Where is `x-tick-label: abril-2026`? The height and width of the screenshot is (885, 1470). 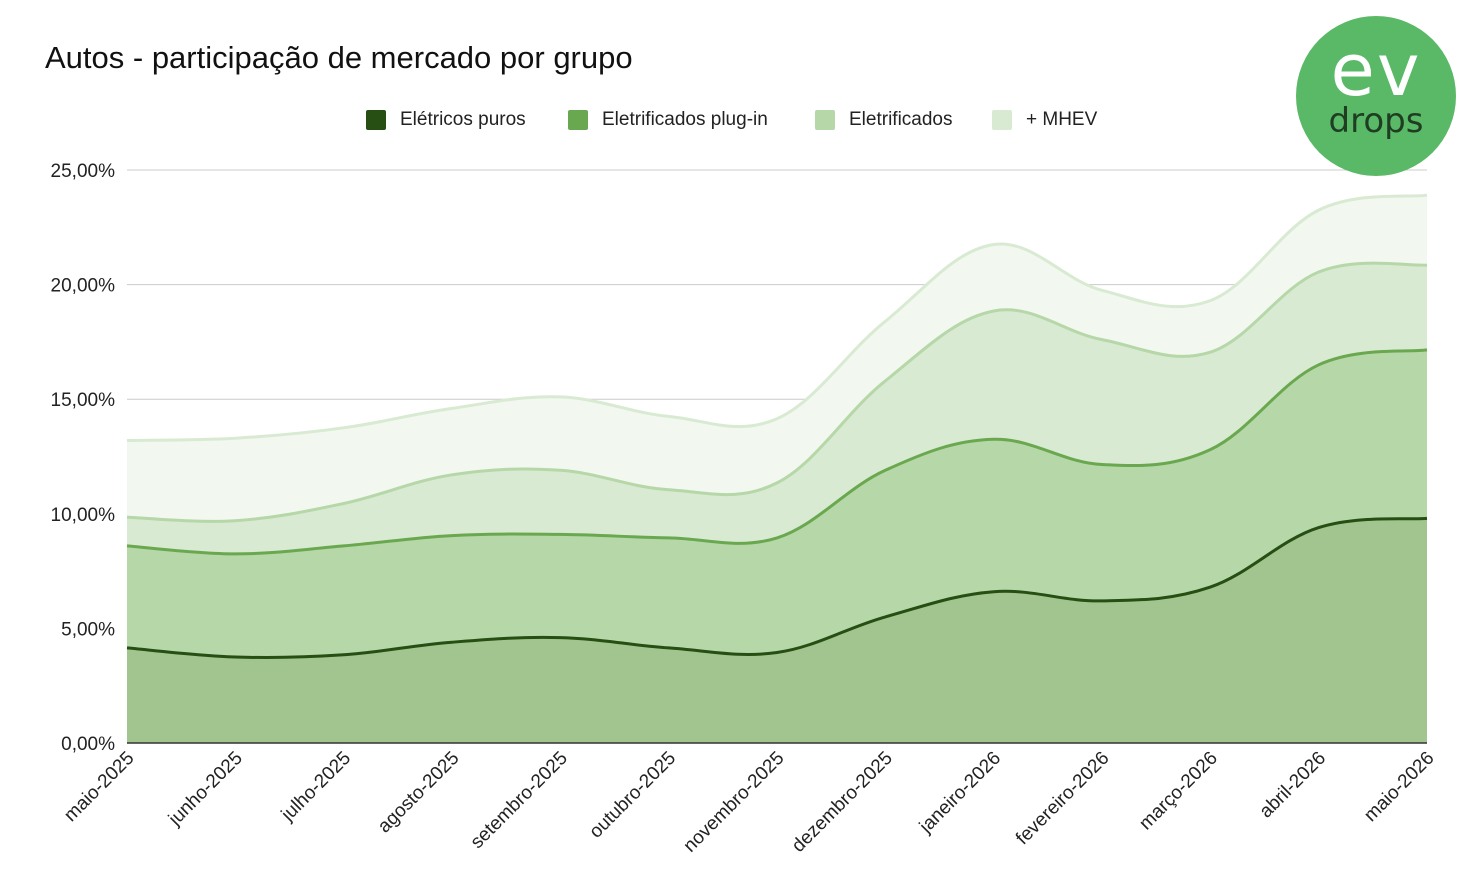
x-tick-label: abril-2026 is located at coordinates (1293, 785).